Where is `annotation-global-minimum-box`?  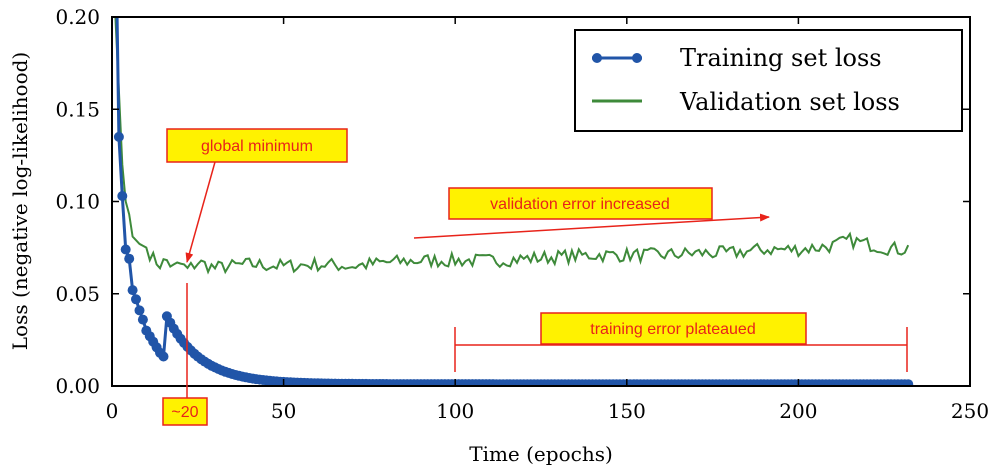 annotation-global-minimum-box is located at coordinates (257, 145).